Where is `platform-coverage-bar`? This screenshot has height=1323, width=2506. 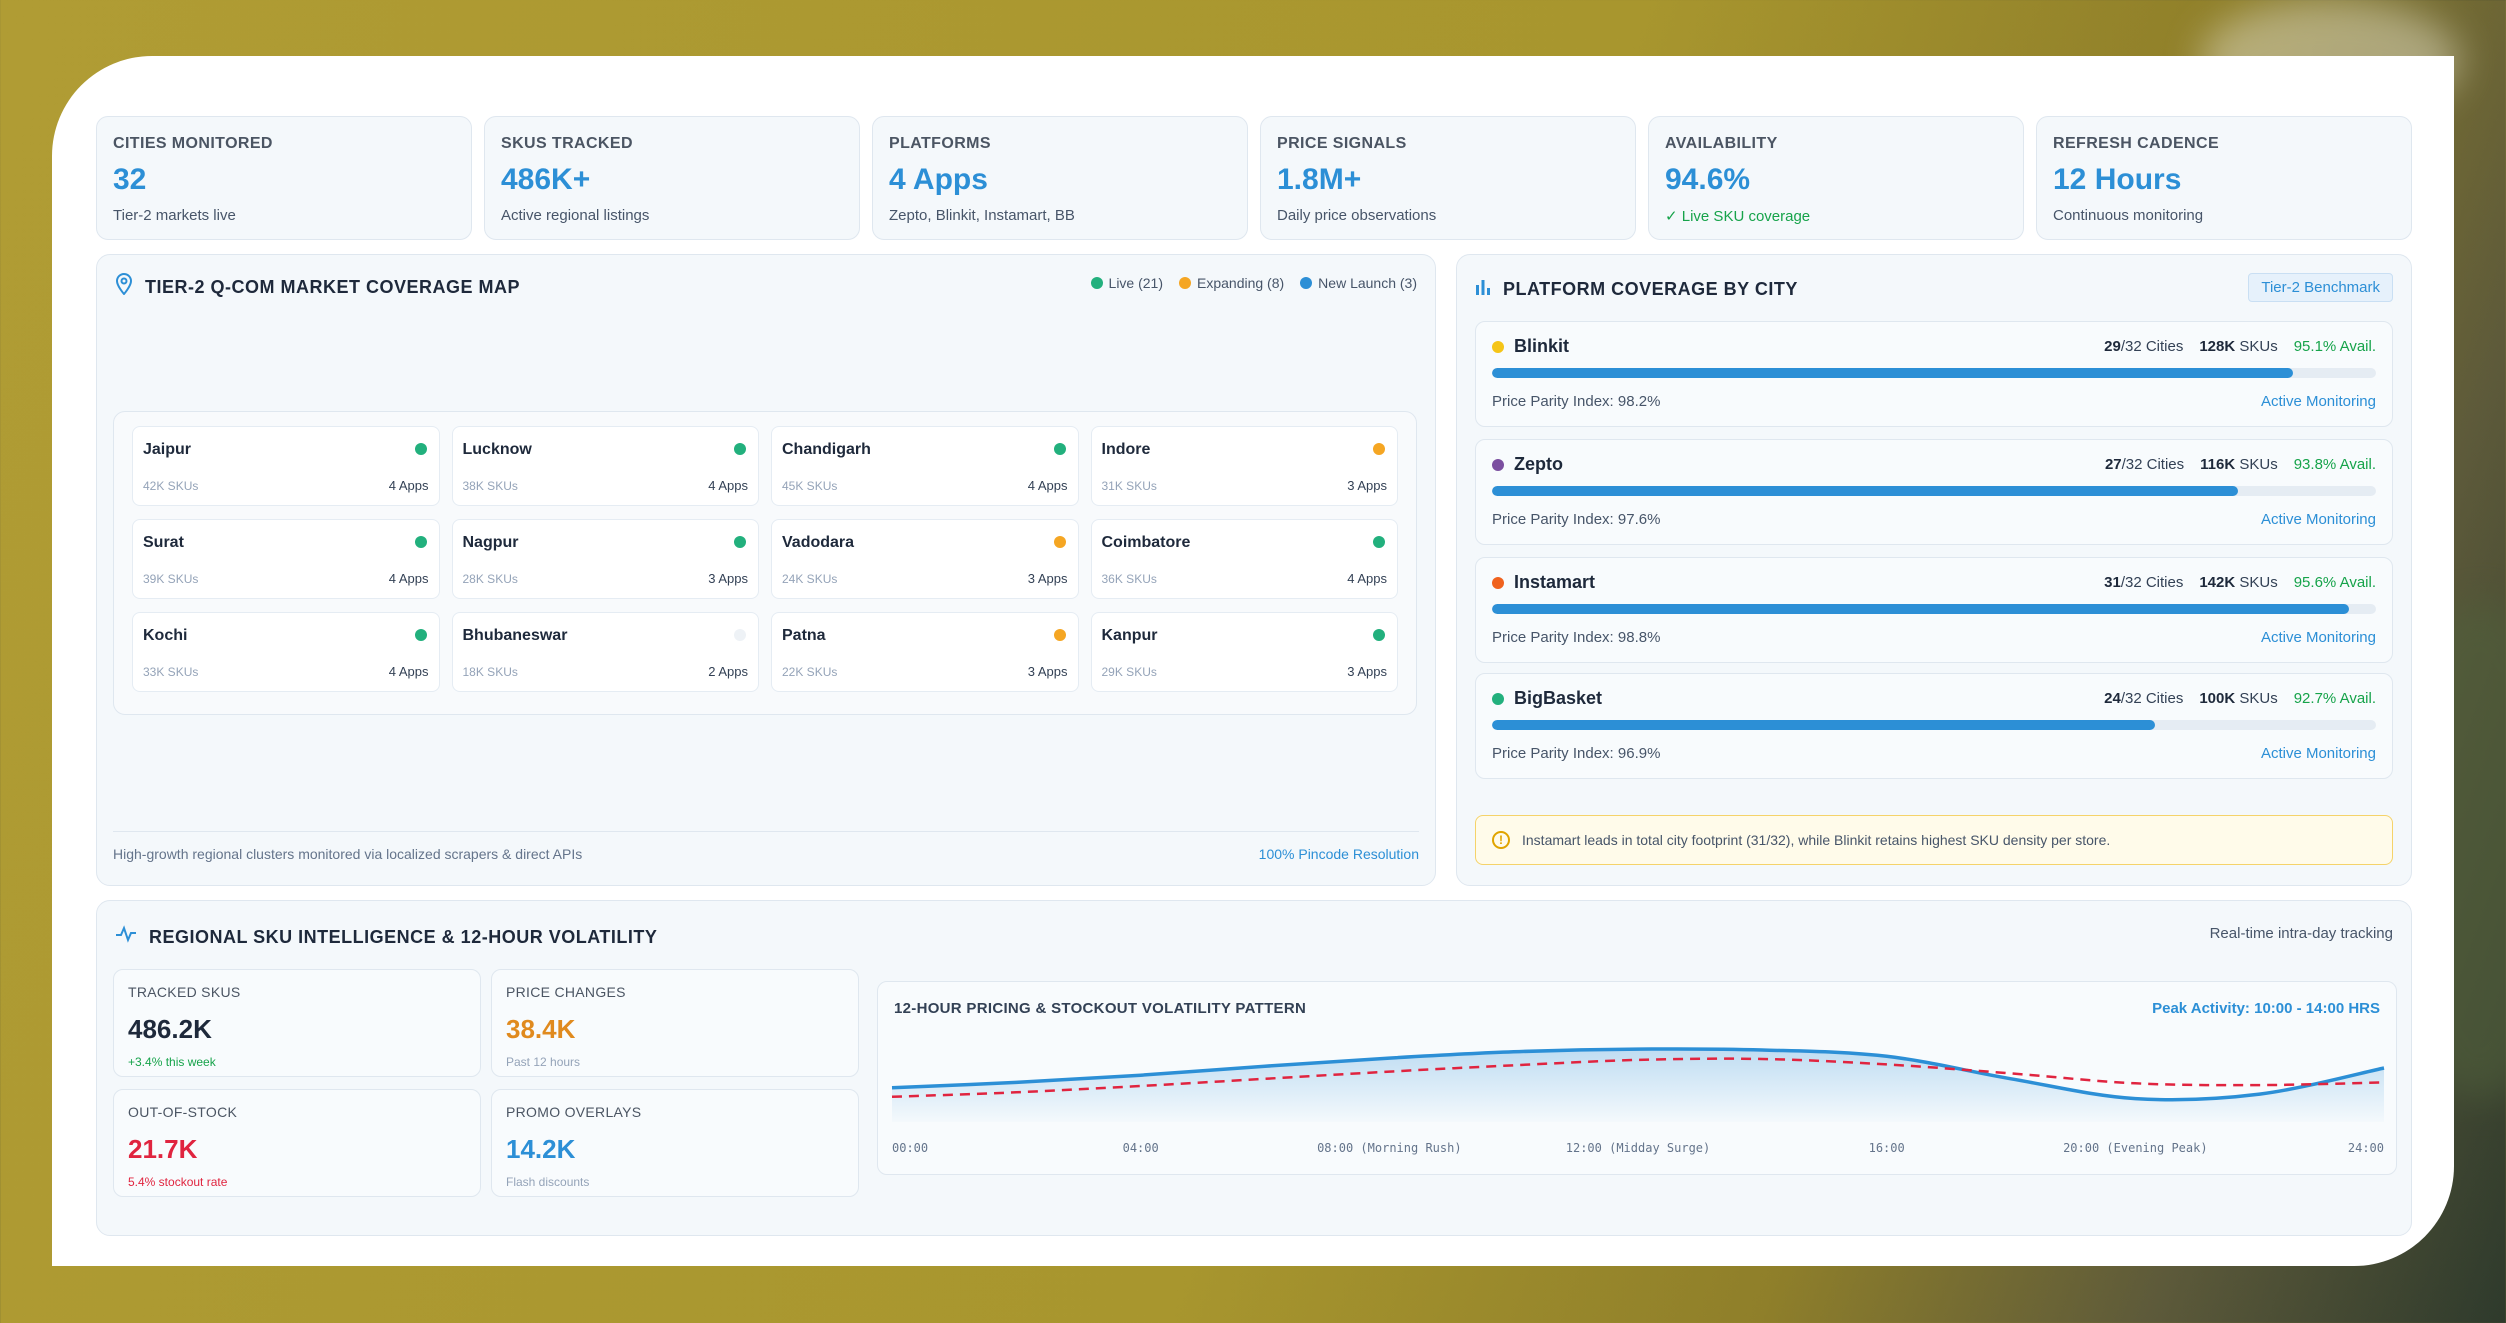
platform-coverage-bar is located at coordinates (1934, 725).